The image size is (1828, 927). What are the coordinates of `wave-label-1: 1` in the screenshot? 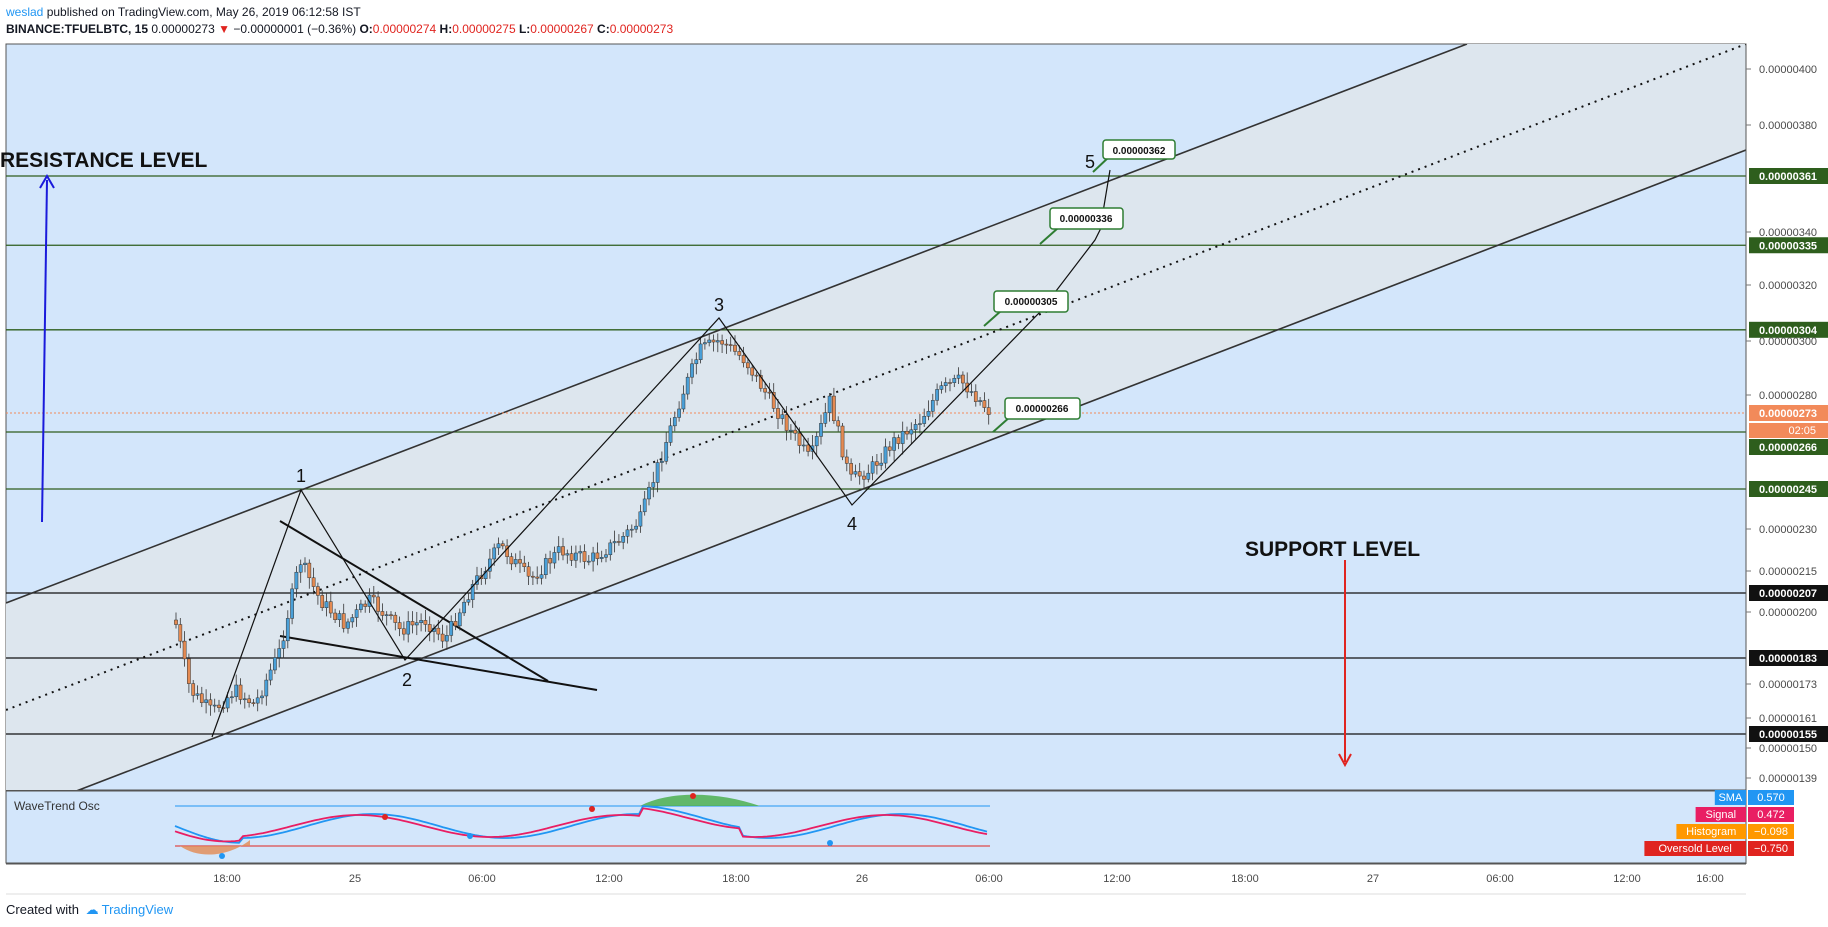 It's located at (301, 476).